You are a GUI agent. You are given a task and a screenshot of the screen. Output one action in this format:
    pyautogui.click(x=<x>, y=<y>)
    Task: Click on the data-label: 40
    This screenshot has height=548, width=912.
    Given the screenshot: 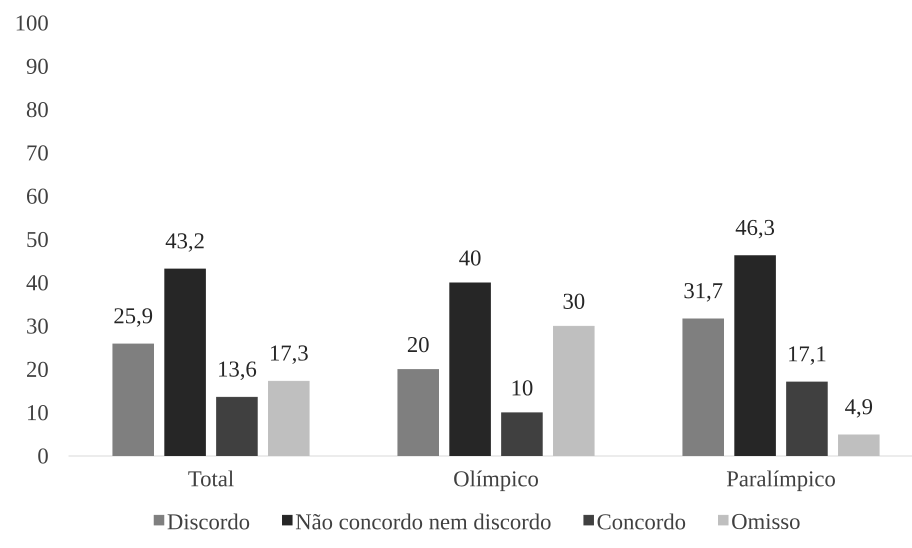 What is the action you would take?
    pyautogui.click(x=470, y=258)
    